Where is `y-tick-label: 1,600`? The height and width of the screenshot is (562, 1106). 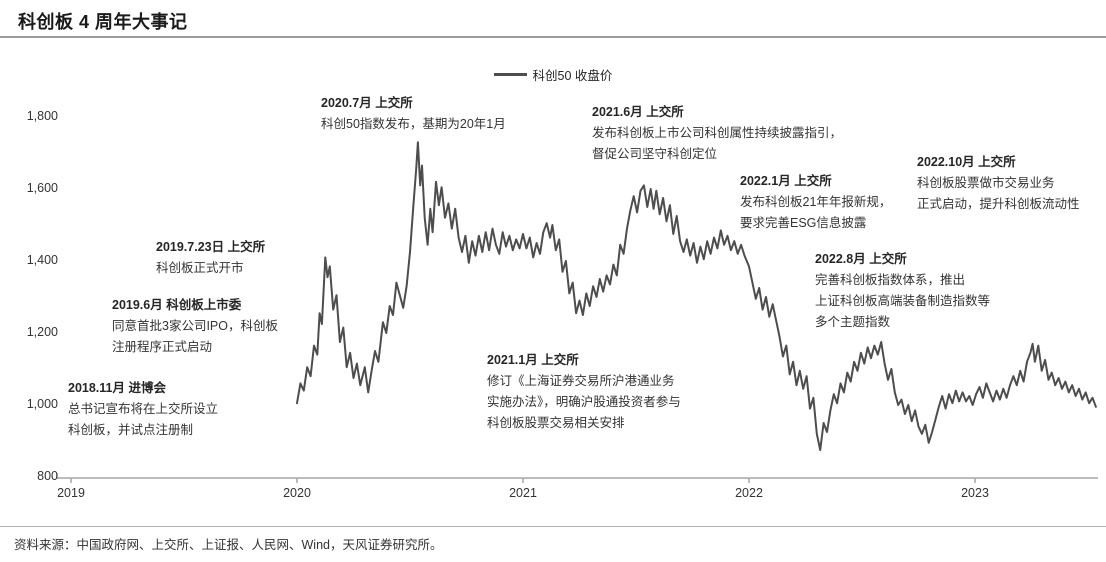
y-tick-label: 1,600 is located at coordinates (42, 188).